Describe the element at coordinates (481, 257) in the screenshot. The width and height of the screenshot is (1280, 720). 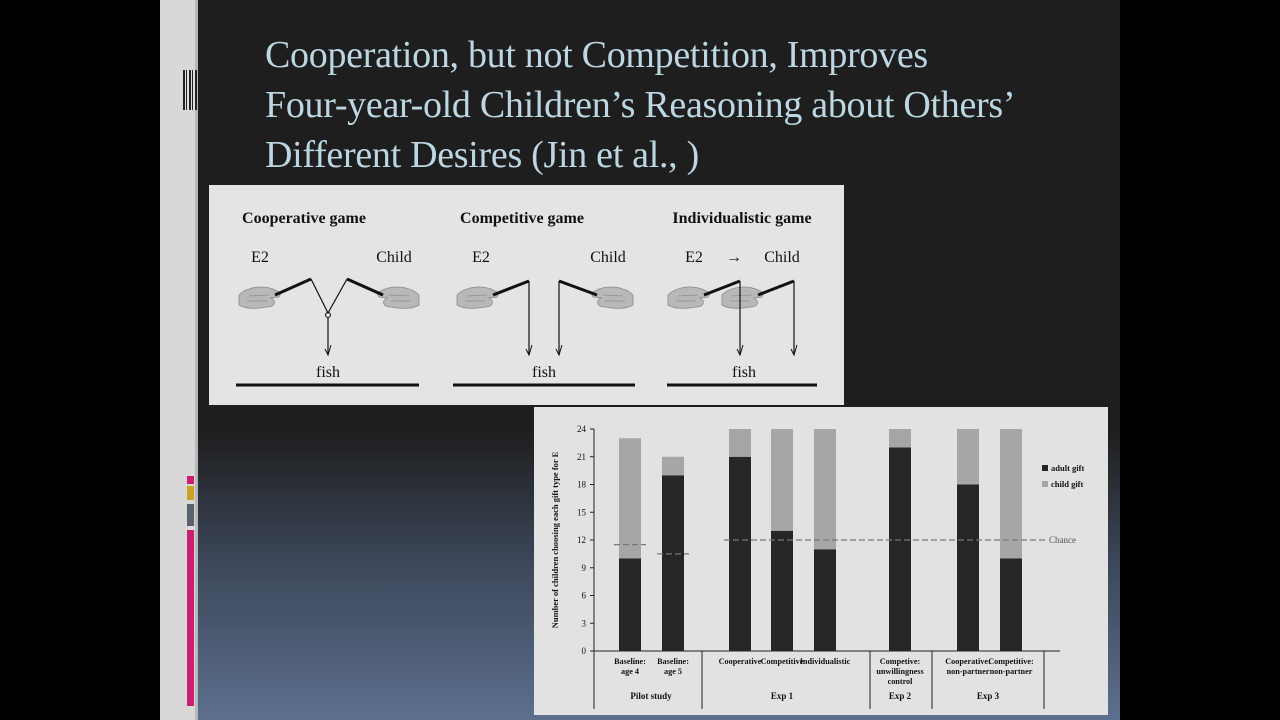
I see `panel-2-left-label: E2` at that location.